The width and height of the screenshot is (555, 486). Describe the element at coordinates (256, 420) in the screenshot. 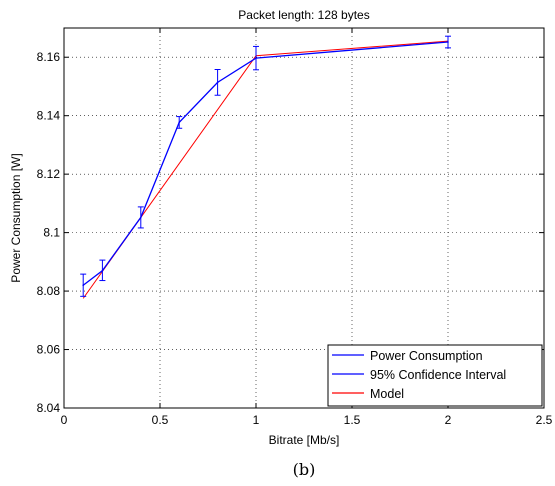

I see `x-tick-label: 1` at that location.